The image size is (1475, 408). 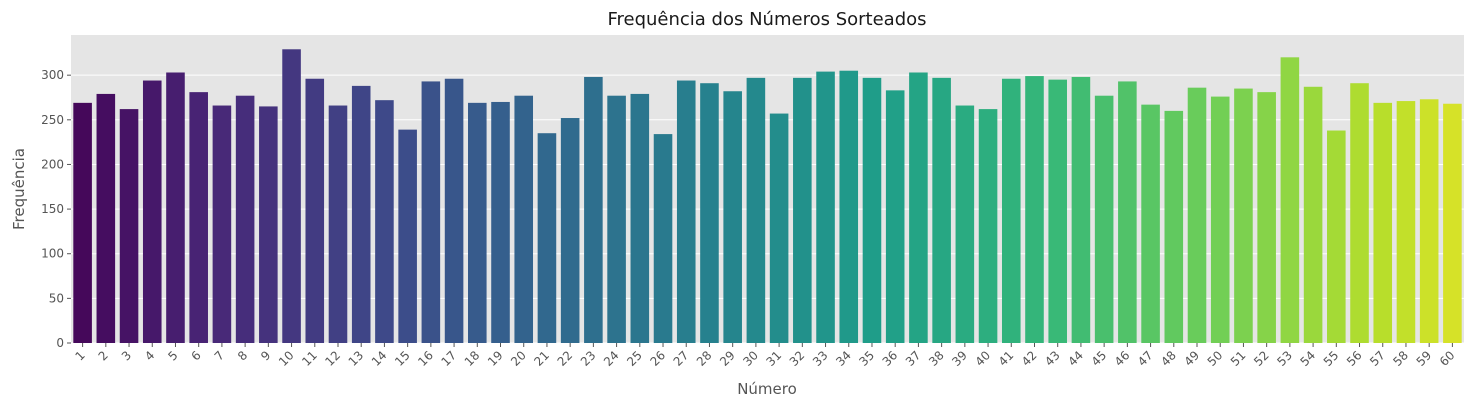 I want to click on x-tick-label: 54, so click(x=1308, y=358).